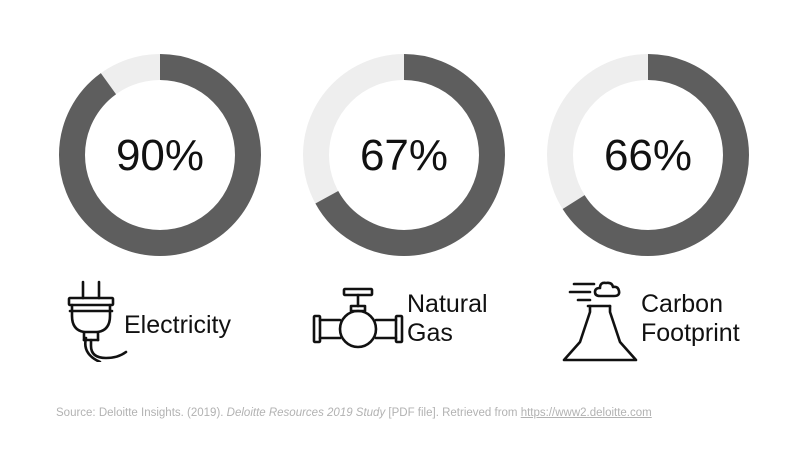 This screenshot has height=454, width=800. Describe the element at coordinates (586, 413) in the screenshot. I see `source-link: https://www2.deloitte.com` at that location.